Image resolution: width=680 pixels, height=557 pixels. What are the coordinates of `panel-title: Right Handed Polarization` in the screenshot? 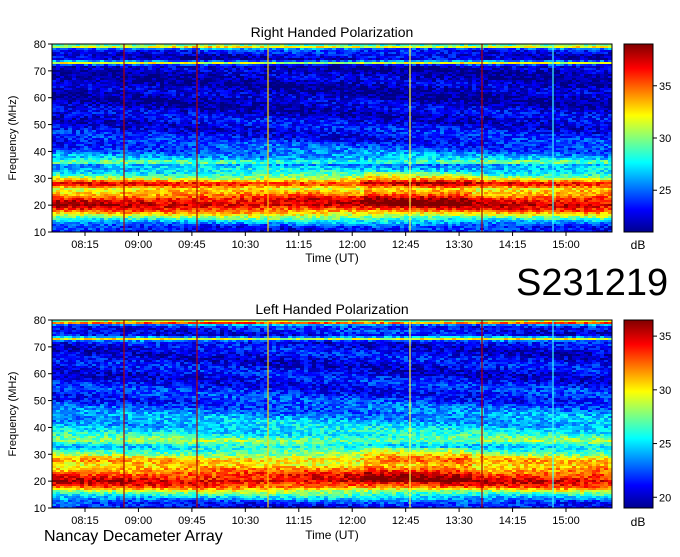 It's located at (332, 32).